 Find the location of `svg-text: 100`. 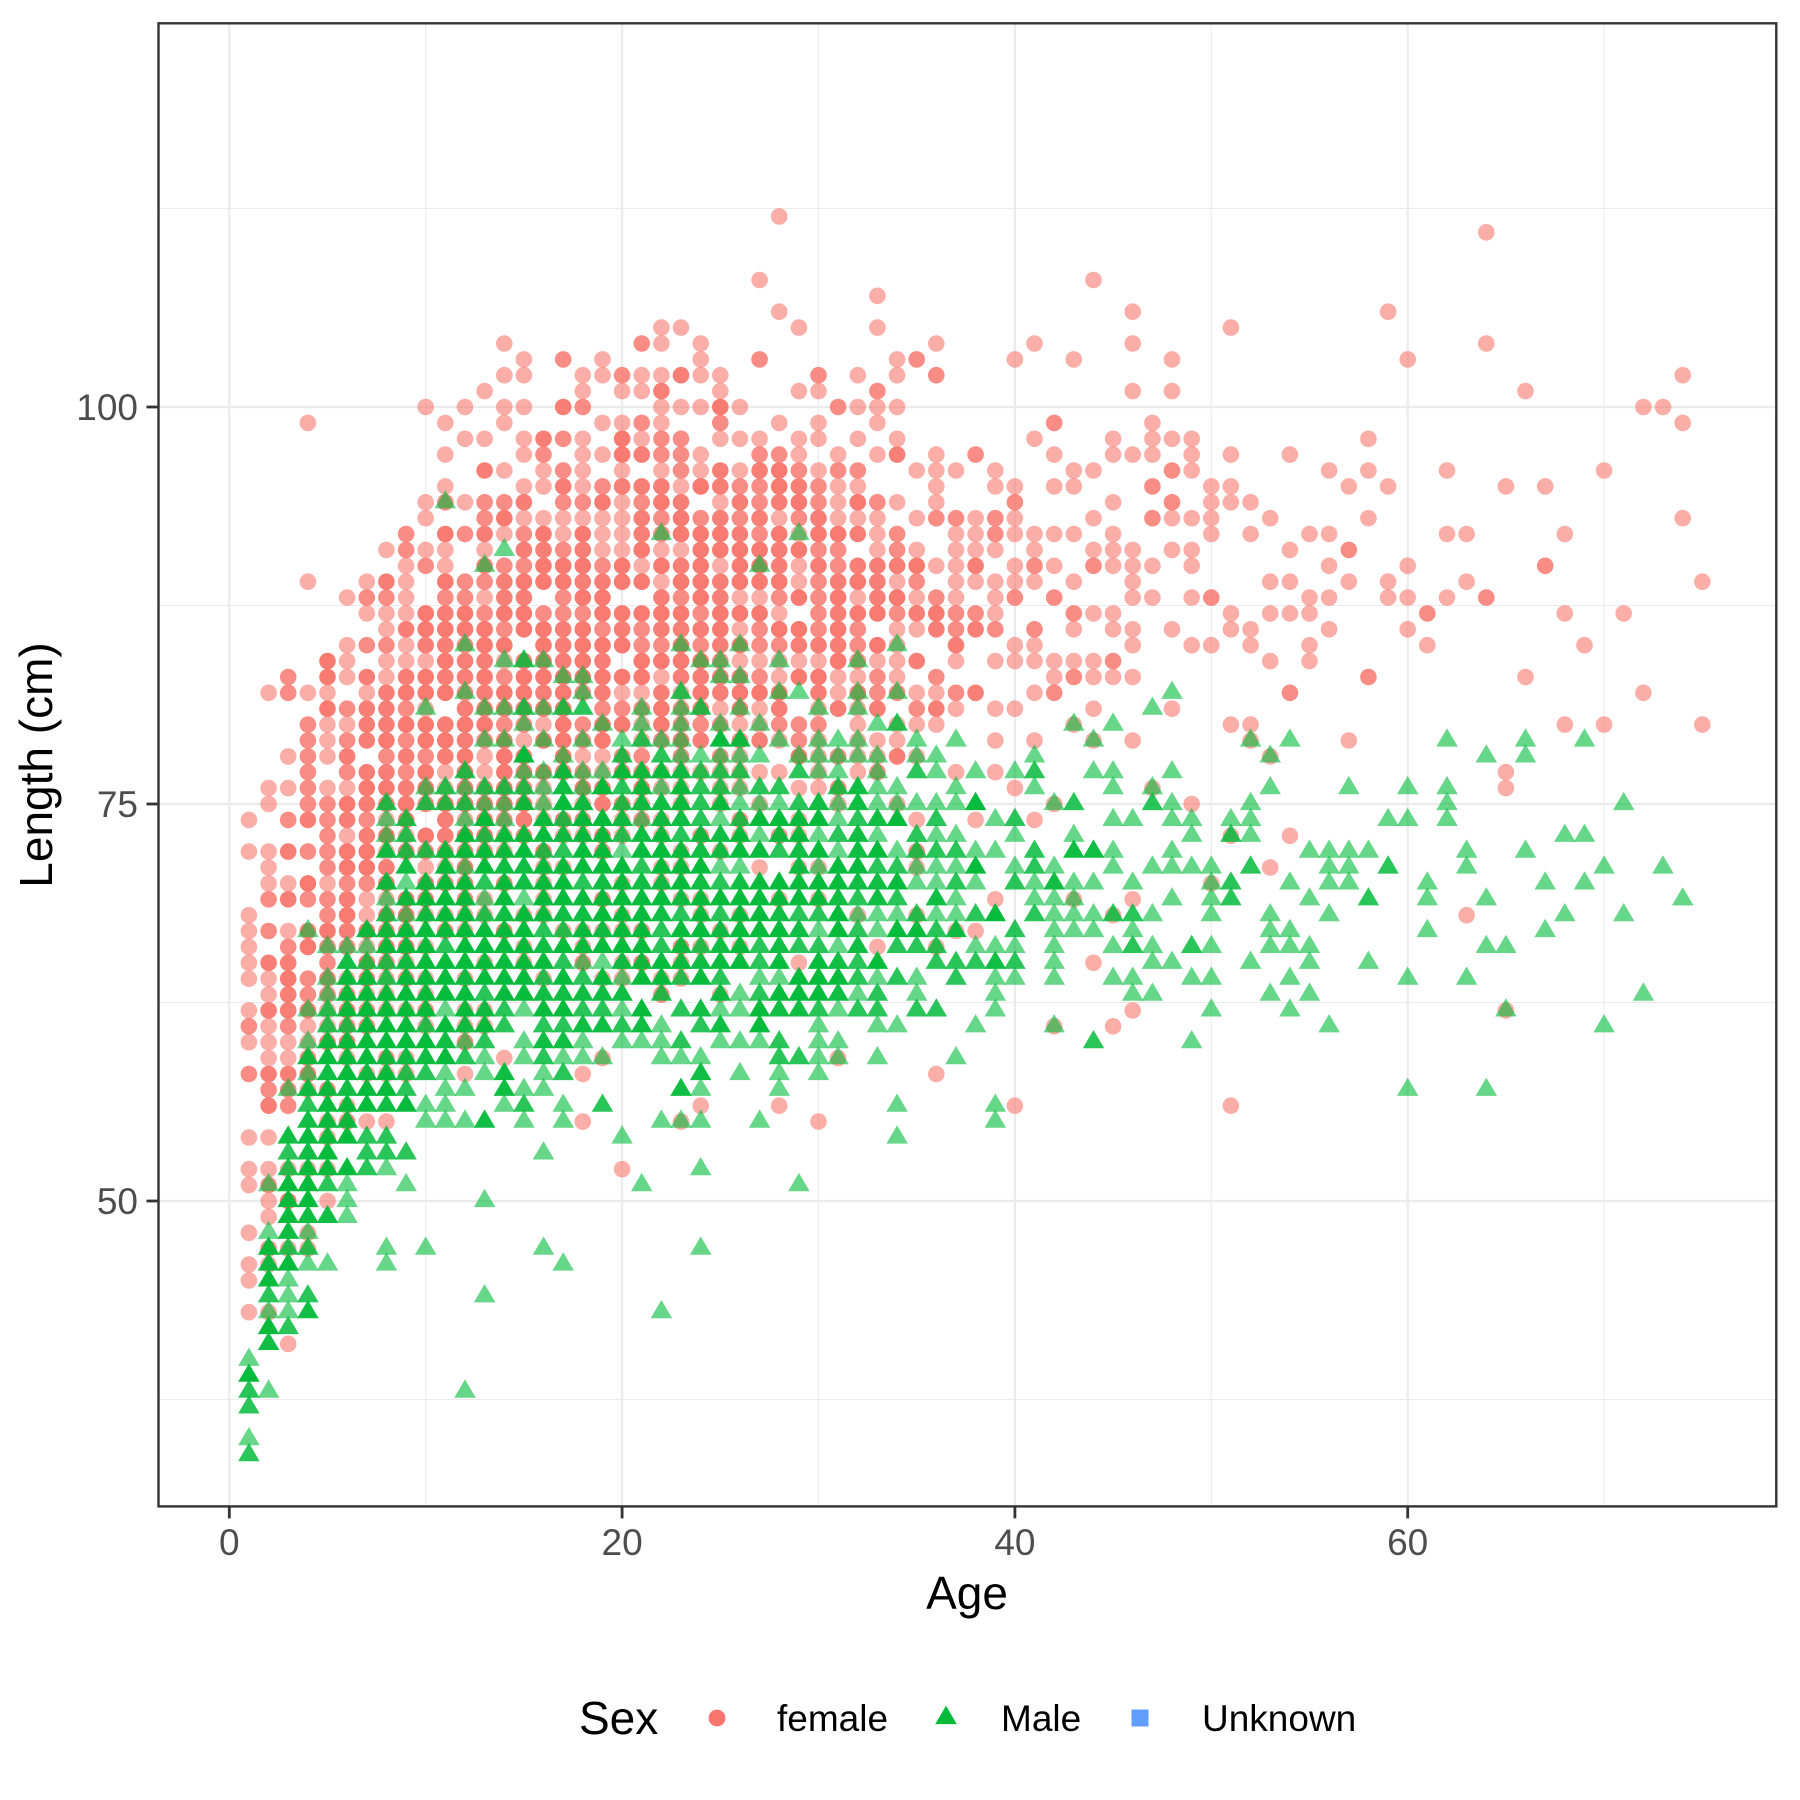

svg-text: 100 is located at coordinates (107, 407).